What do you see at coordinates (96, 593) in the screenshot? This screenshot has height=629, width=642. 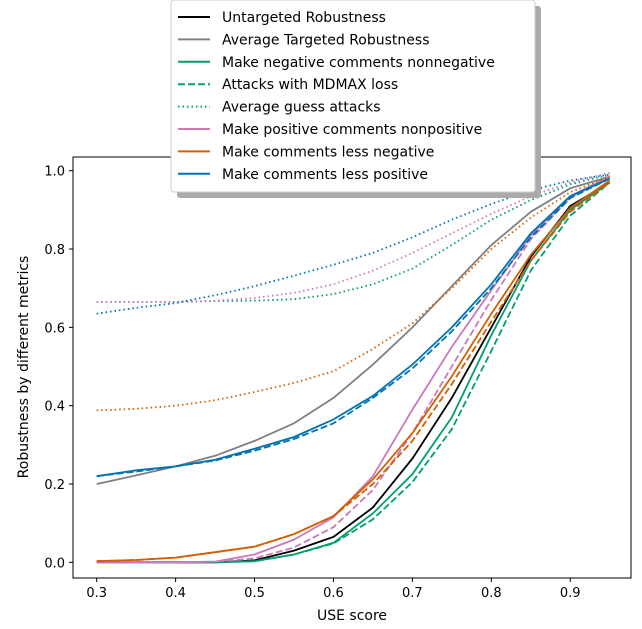 I see `x-tick-label: 0.3` at bounding box center [96, 593].